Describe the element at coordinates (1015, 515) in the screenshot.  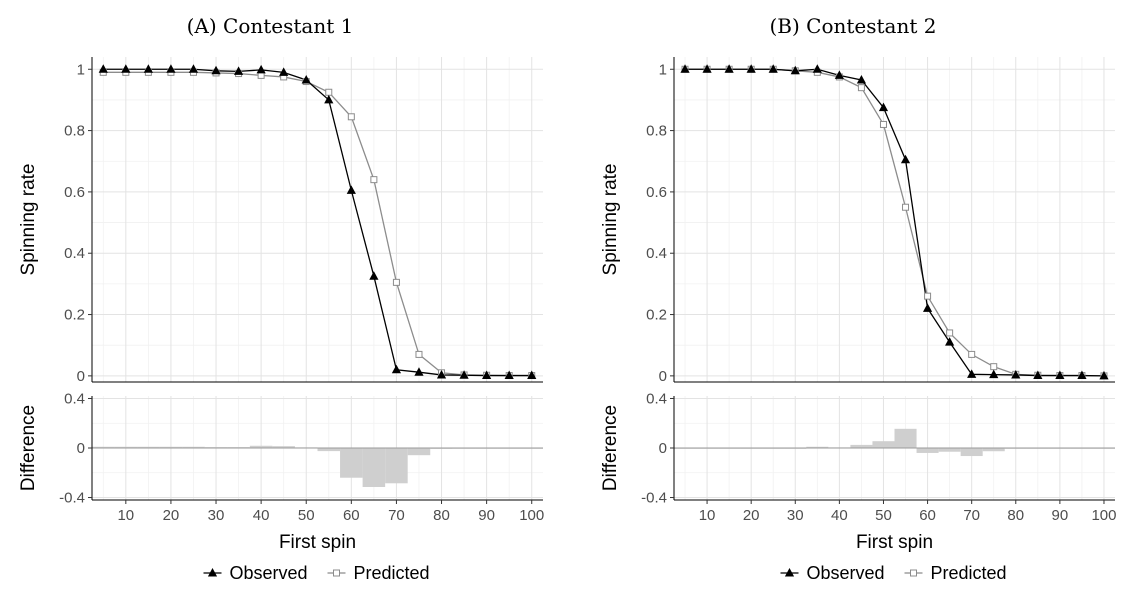
I see `x-tick-label: 80` at that location.